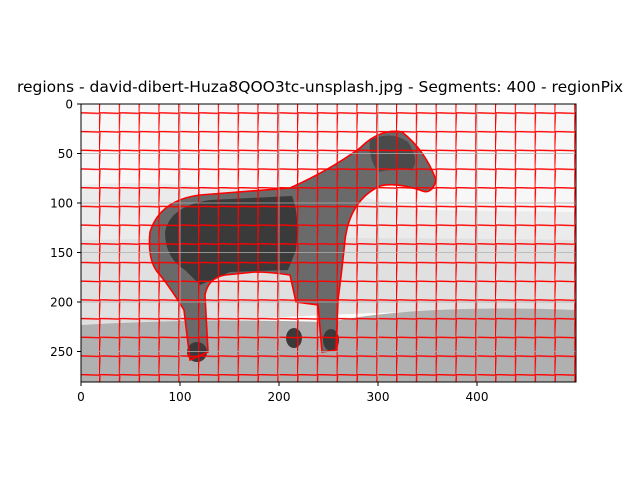 This screenshot has height=480, width=640. I want to click on y-axis: 0 50 100 150 200 250, so click(65, 228).